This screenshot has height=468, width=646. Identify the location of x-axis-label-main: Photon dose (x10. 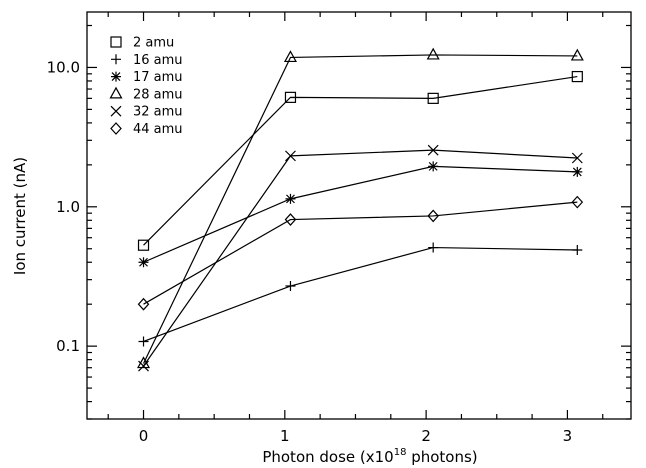
(327, 457).